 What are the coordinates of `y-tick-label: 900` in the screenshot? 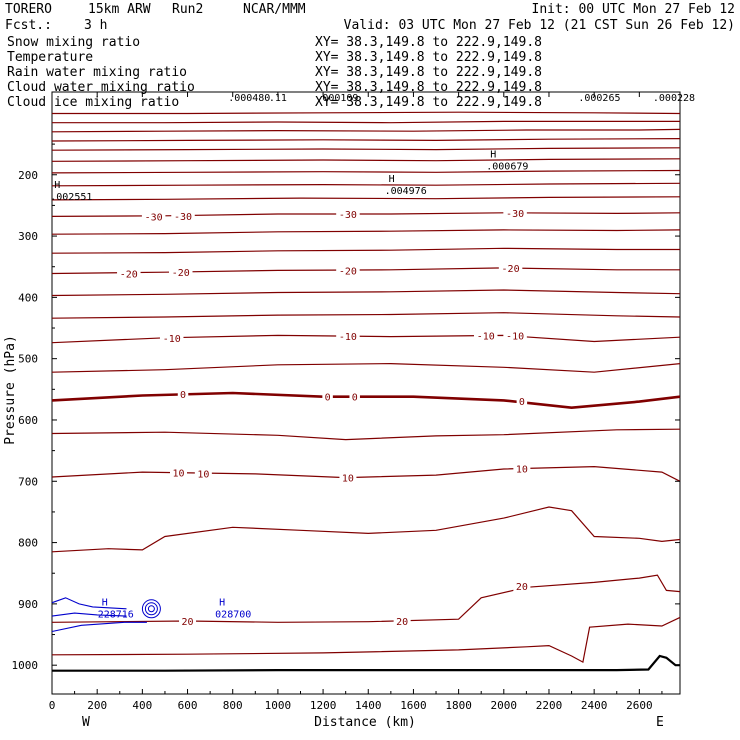 It's located at (28, 604).